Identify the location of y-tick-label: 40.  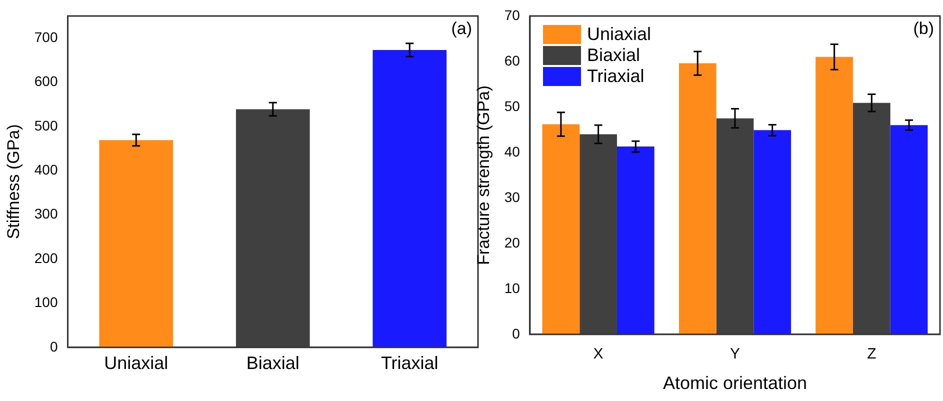
(512, 151).